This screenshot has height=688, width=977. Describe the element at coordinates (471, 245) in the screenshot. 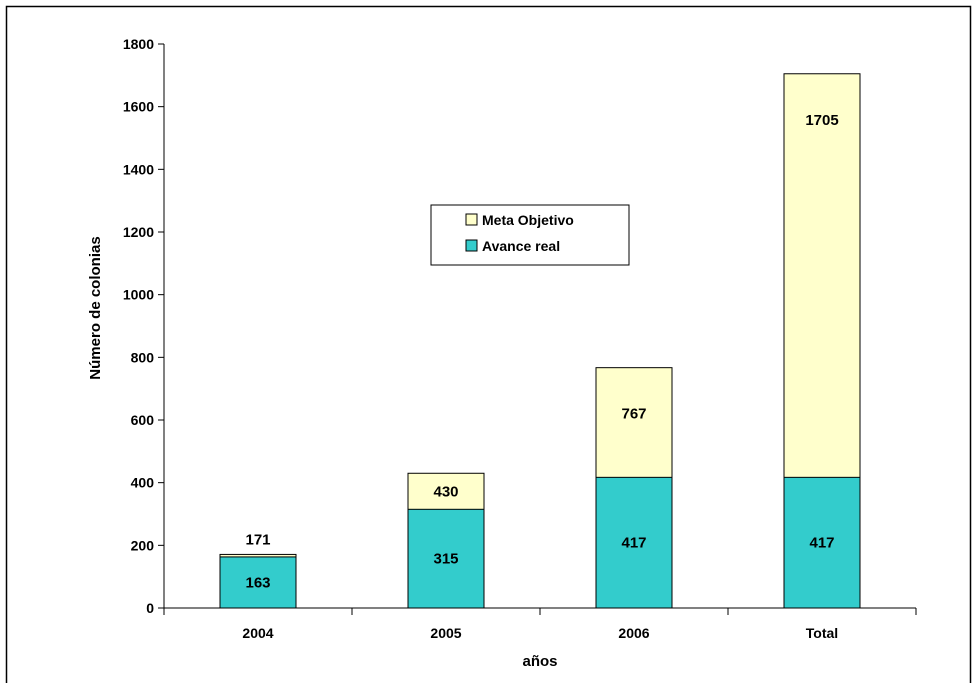

I see `legend-swatch-avance-real` at that location.